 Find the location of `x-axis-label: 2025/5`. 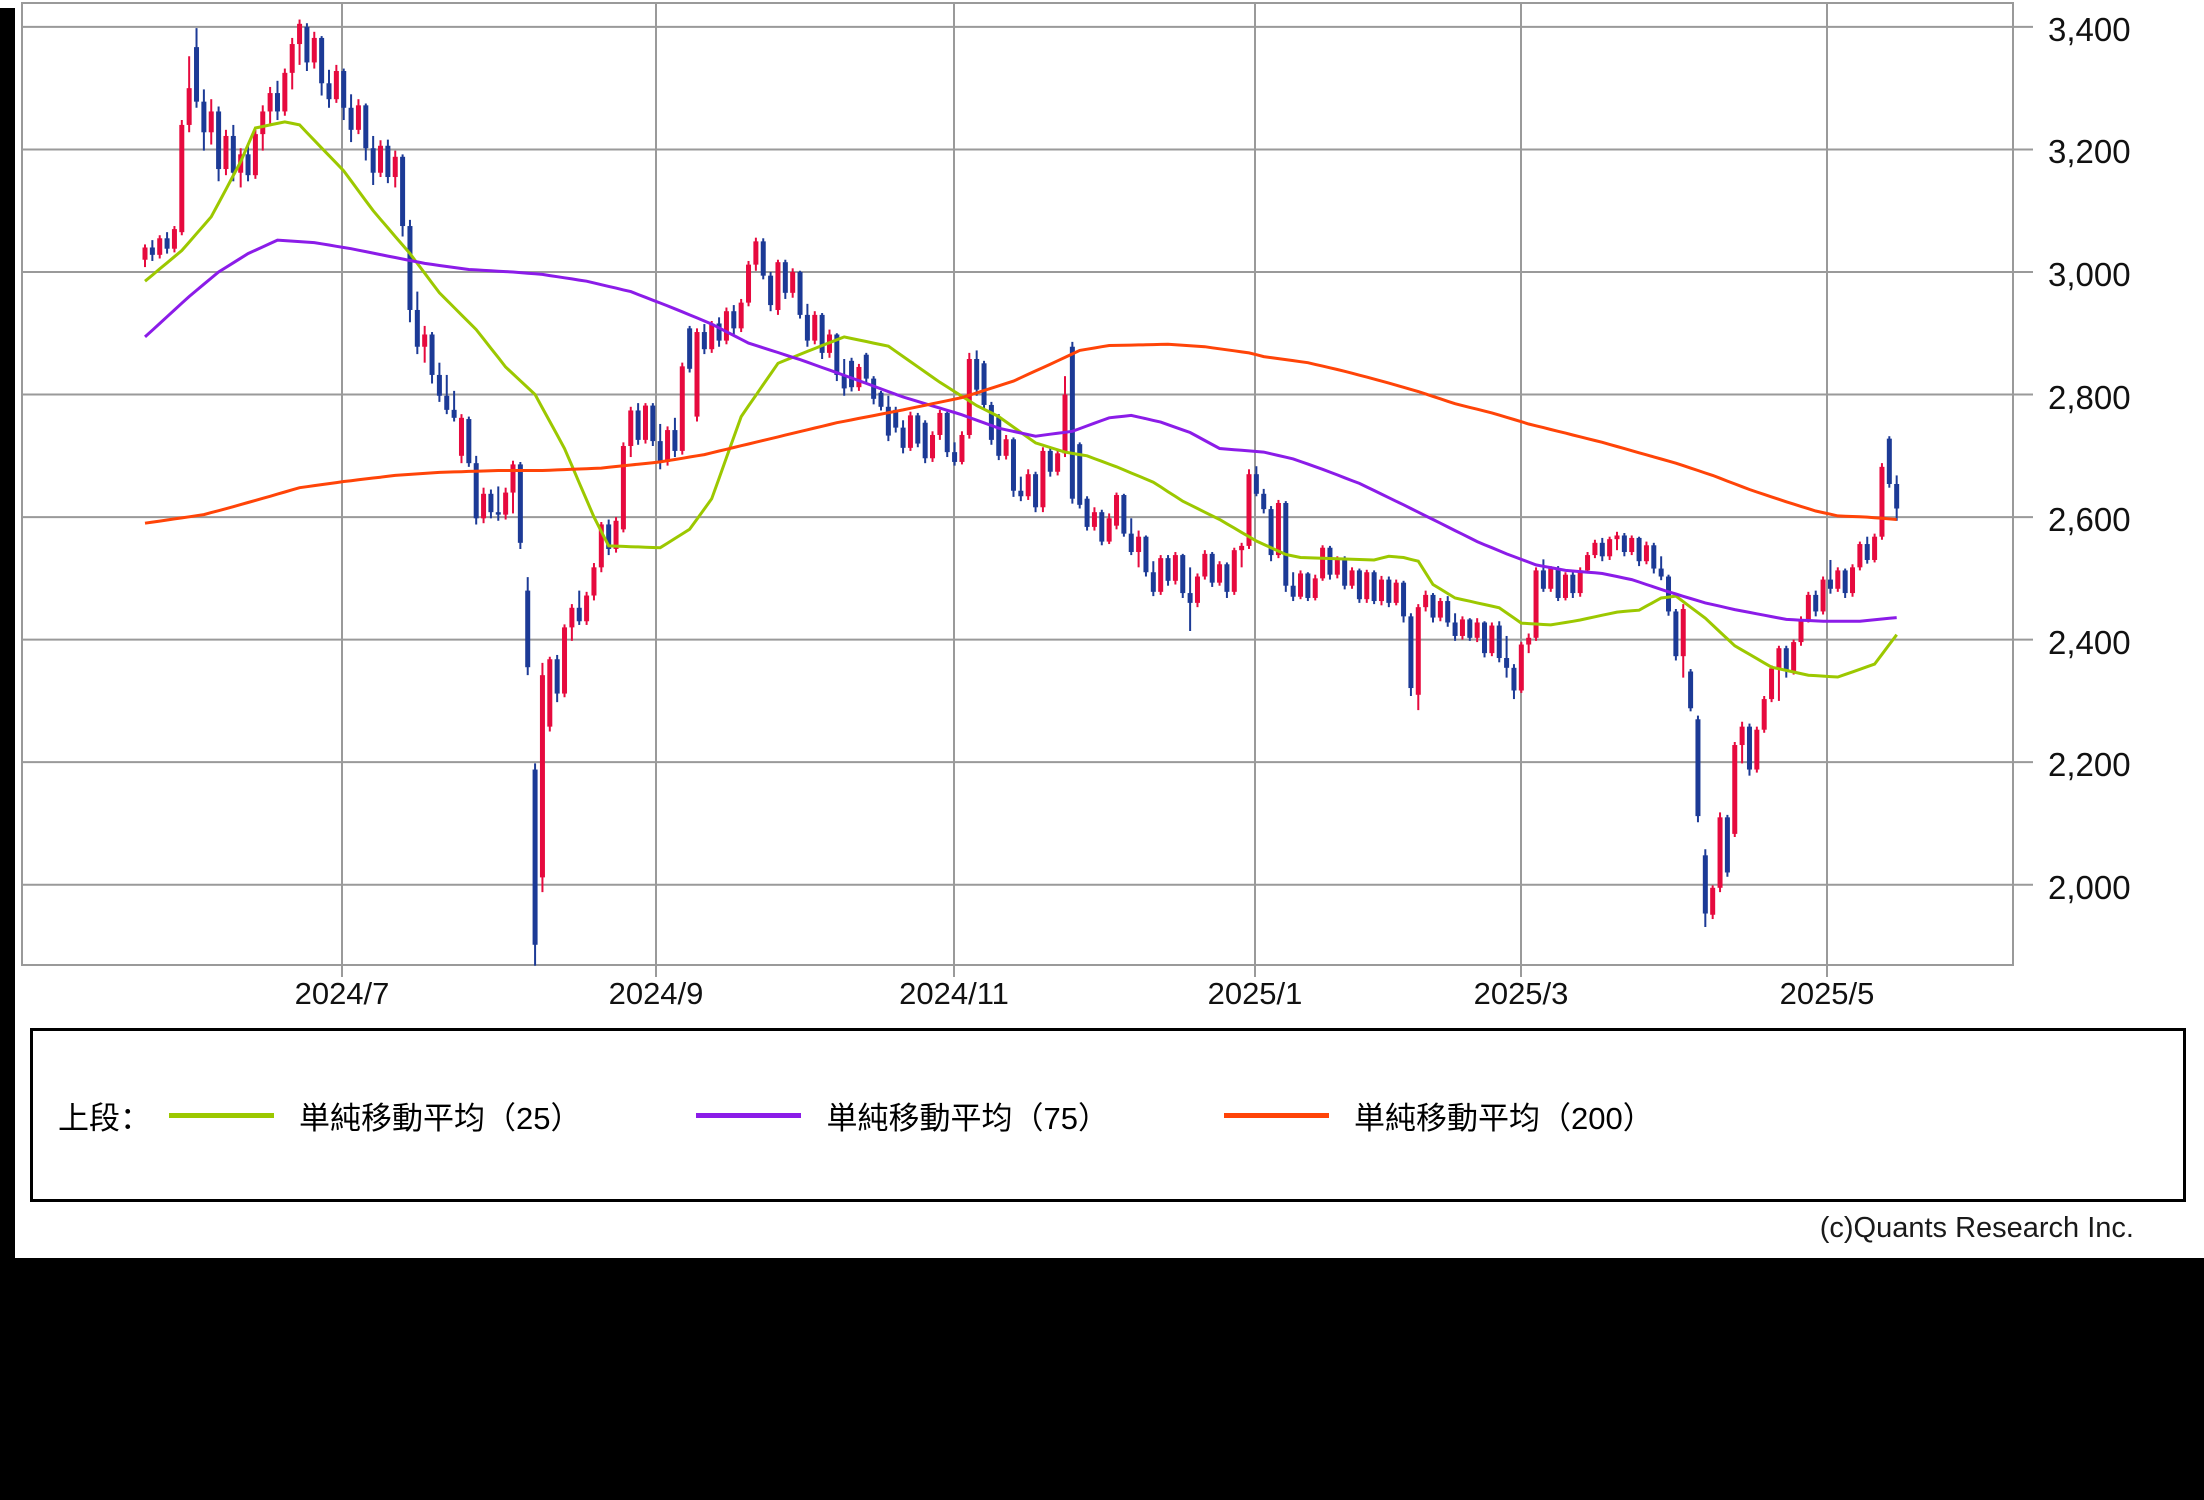

x-axis-label: 2025/5 is located at coordinates (1827, 993).